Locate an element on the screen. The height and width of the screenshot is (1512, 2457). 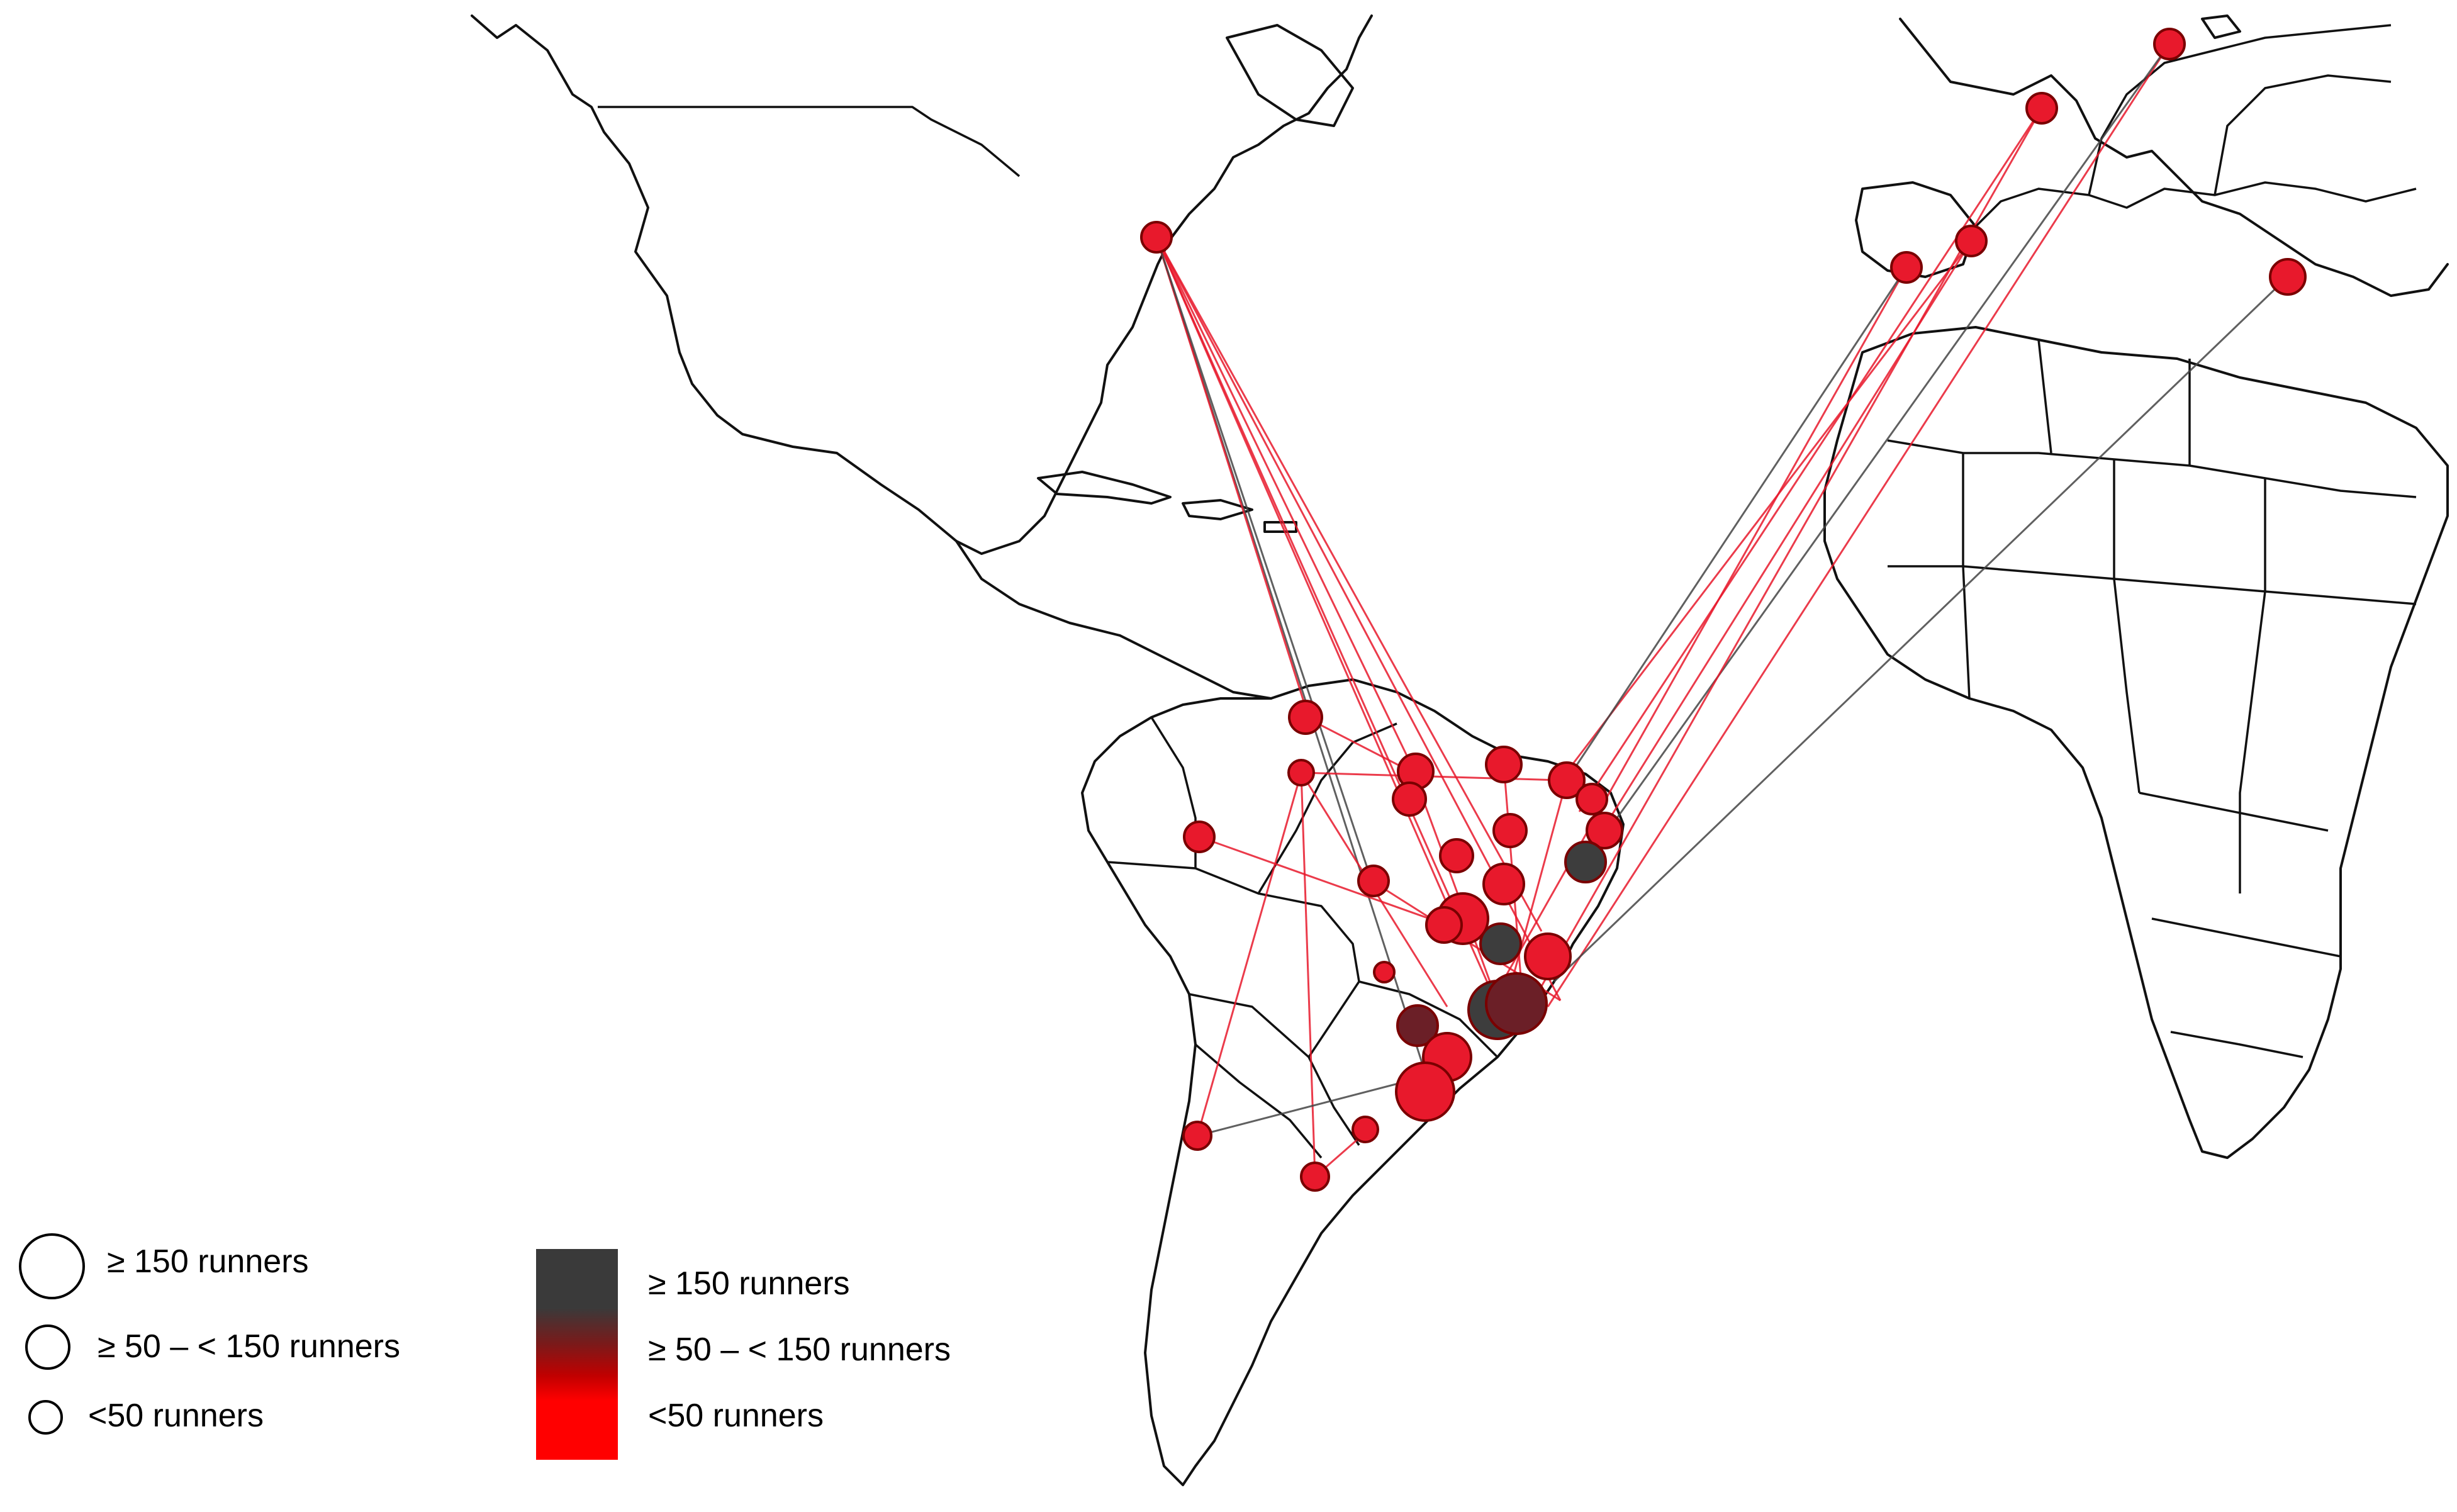
legend-circle-medium is located at coordinates (48, 1347).